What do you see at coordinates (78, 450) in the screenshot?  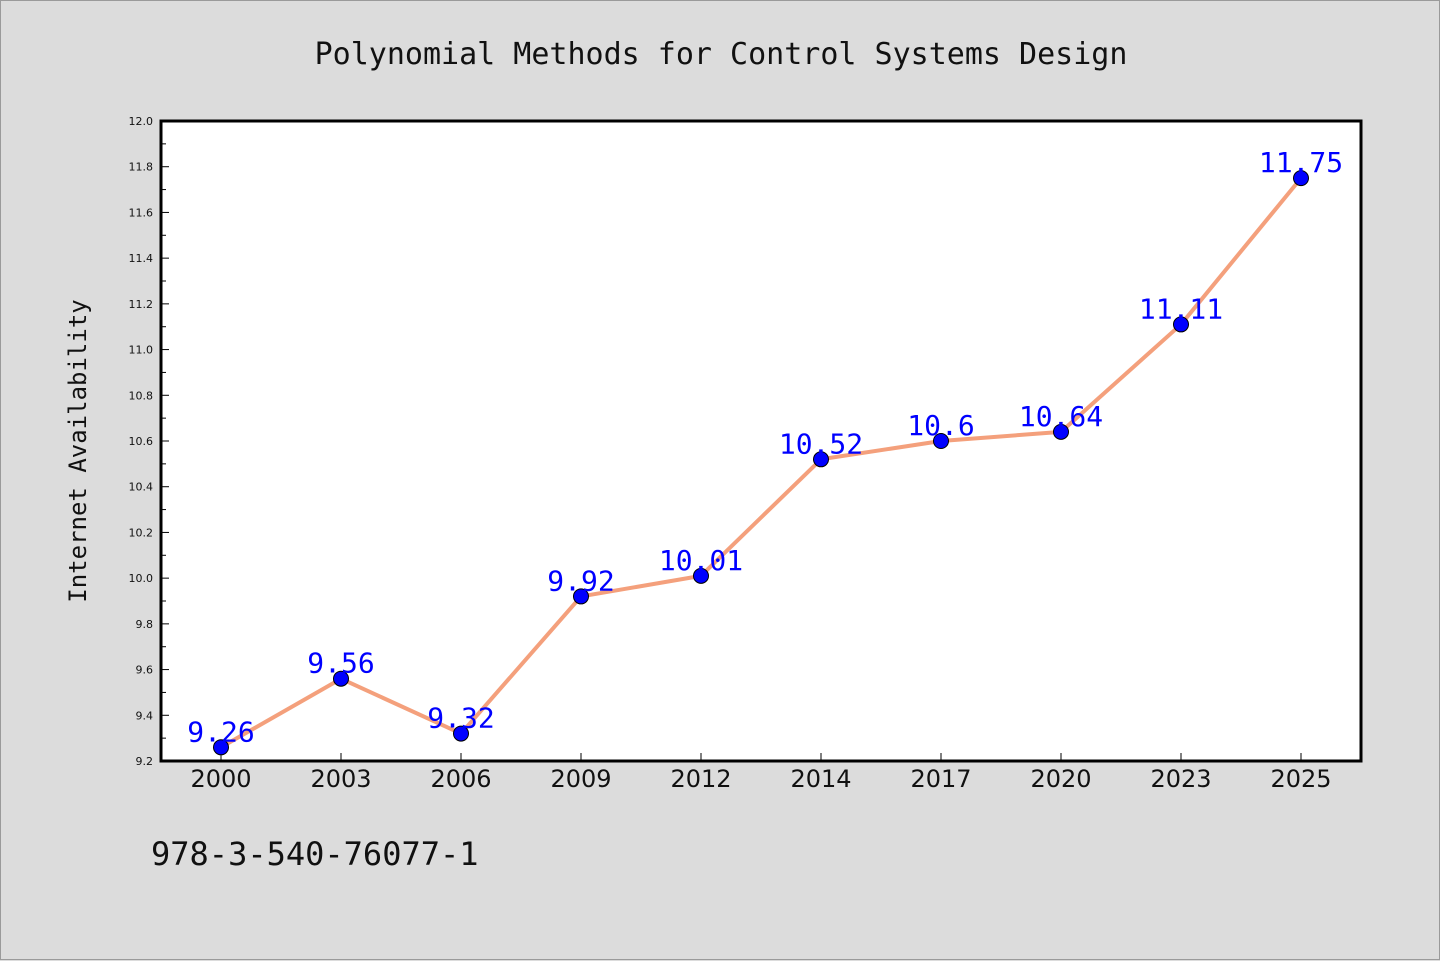 I see `y-axis-label: Internet Availability` at bounding box center [78, 450].